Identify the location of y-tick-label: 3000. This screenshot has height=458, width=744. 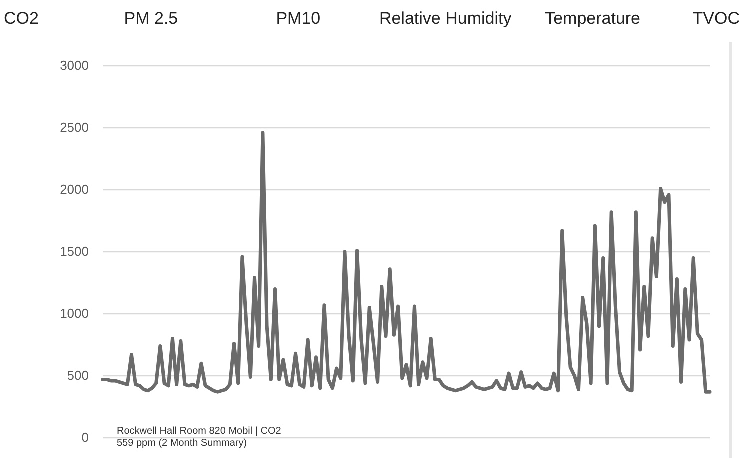
(74, 65).